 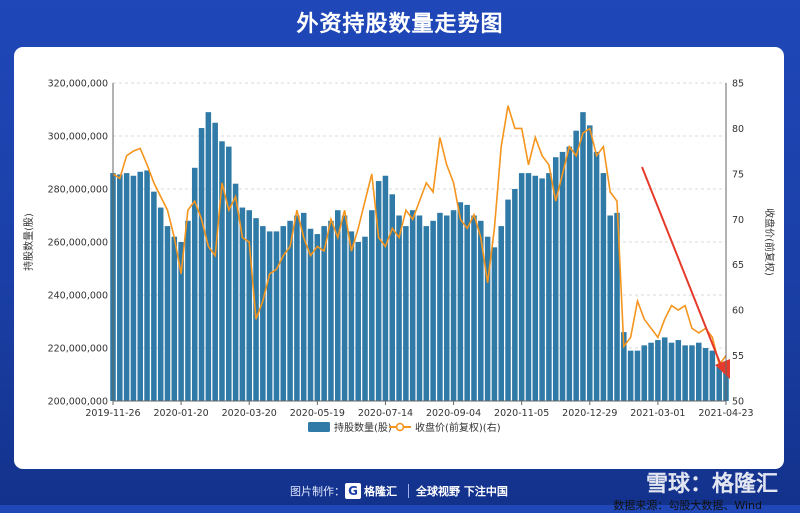 What do you see at coordinates (28, 242) in the screenshot?
I see `y-axis-title: 持股数量(股)` at bounding box center [28, 242].